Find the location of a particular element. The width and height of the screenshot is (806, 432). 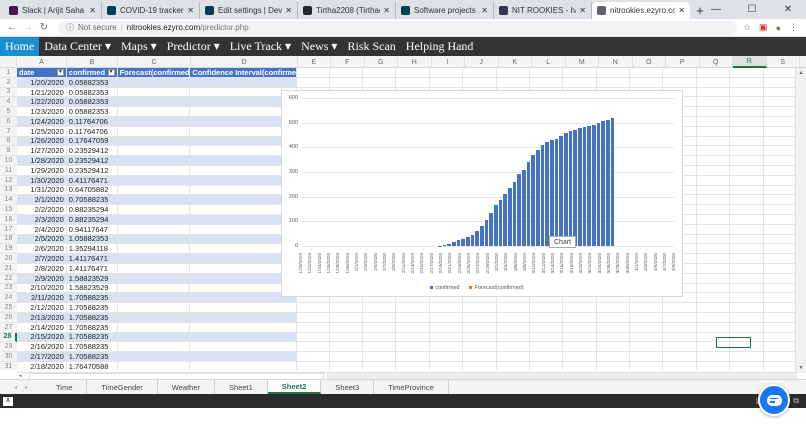

cell: 0.70588235 is located at coordinates (92, 200).